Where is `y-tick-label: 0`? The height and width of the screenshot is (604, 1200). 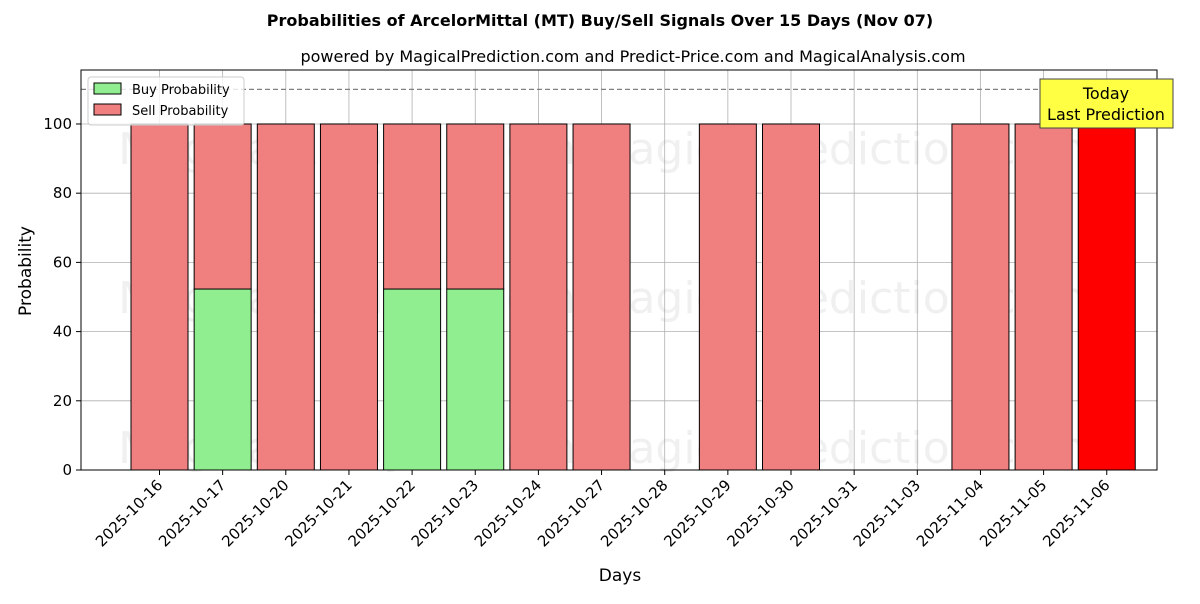 y-tick-label: 0 is located at coordinates (67, 470).